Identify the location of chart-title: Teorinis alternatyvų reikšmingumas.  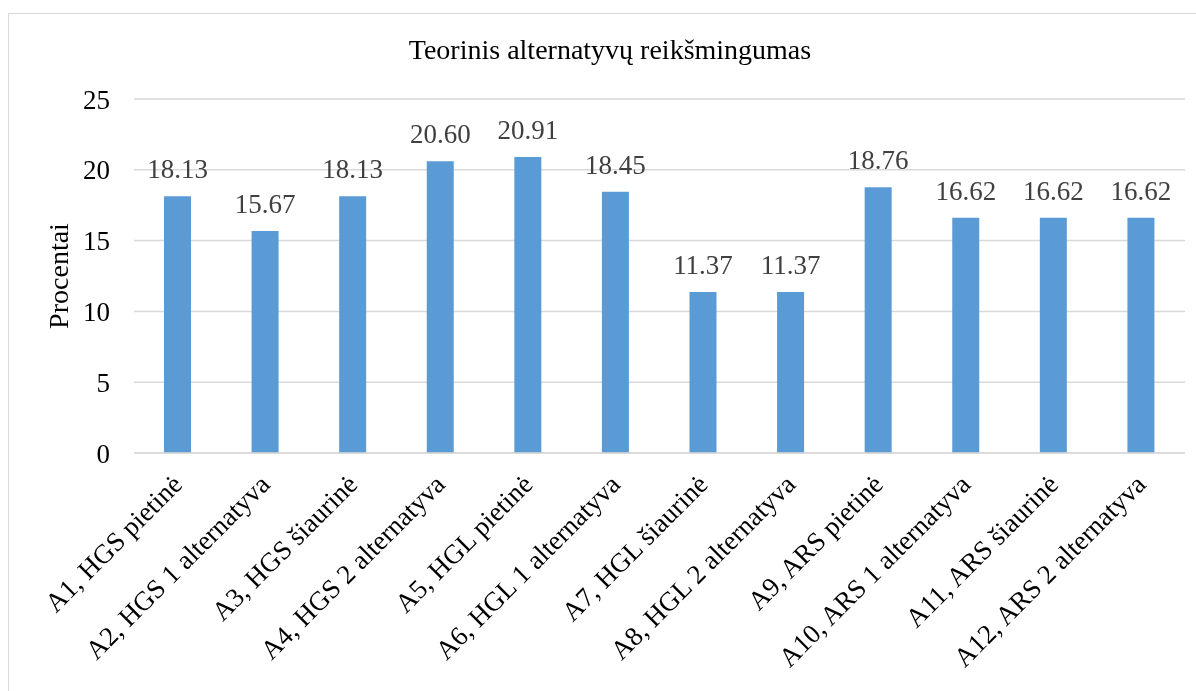
(610, 50).